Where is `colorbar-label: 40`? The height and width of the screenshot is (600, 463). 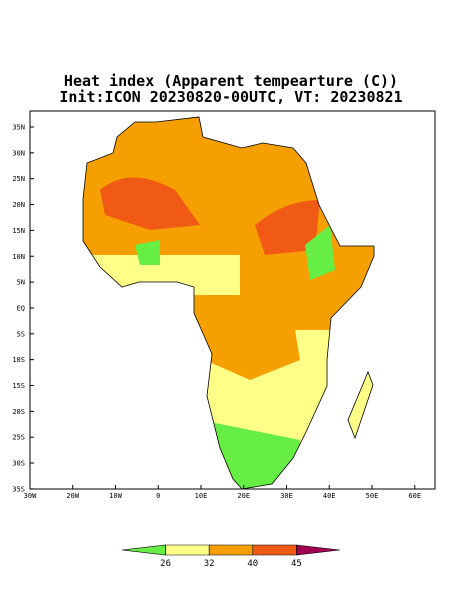 colorbar-label: 40 is located at coordinates (252, 564).